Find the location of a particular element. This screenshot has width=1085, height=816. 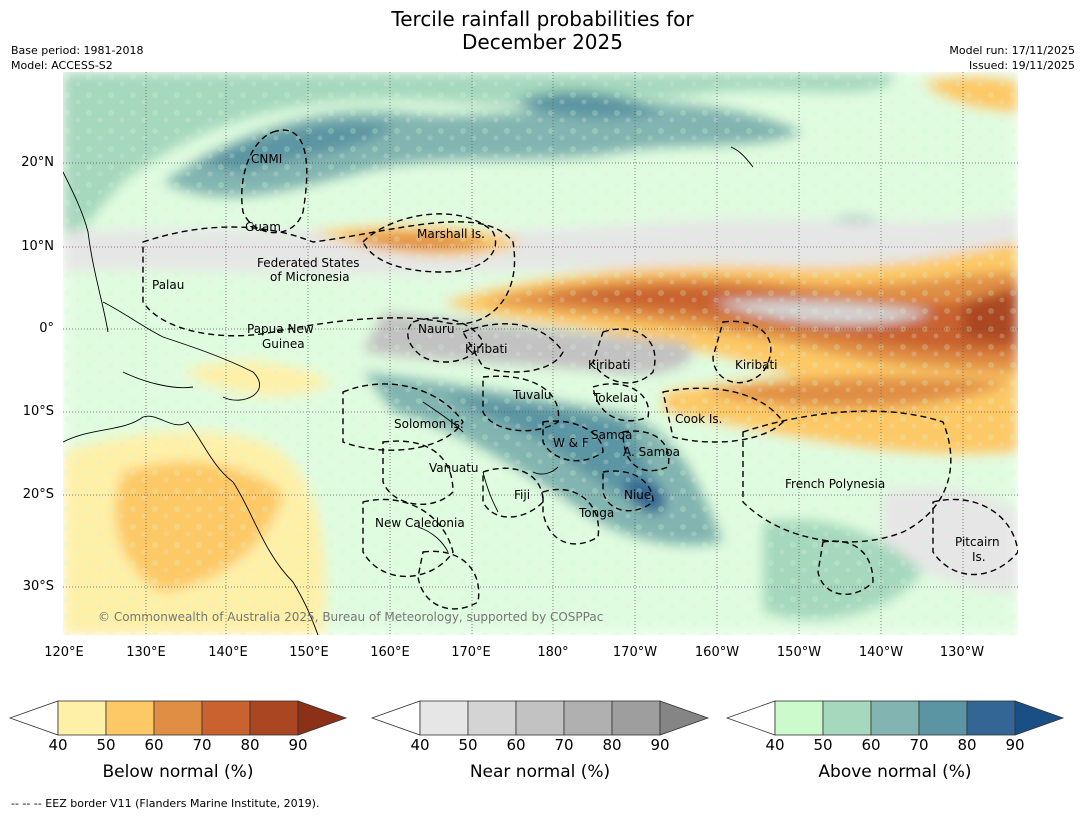

eez-fiji is located at coordinates (513, 492).